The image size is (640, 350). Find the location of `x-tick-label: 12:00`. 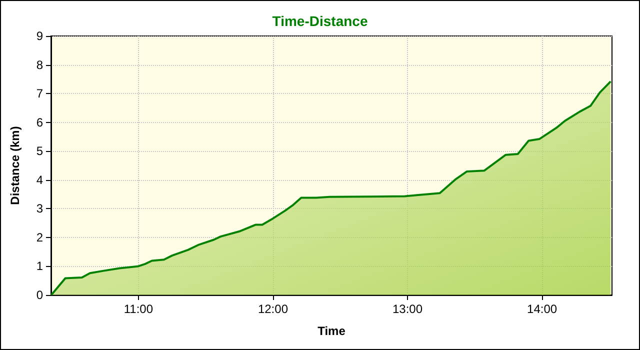

x-tick-label: 12:00 is located at coordinates (273, 309).